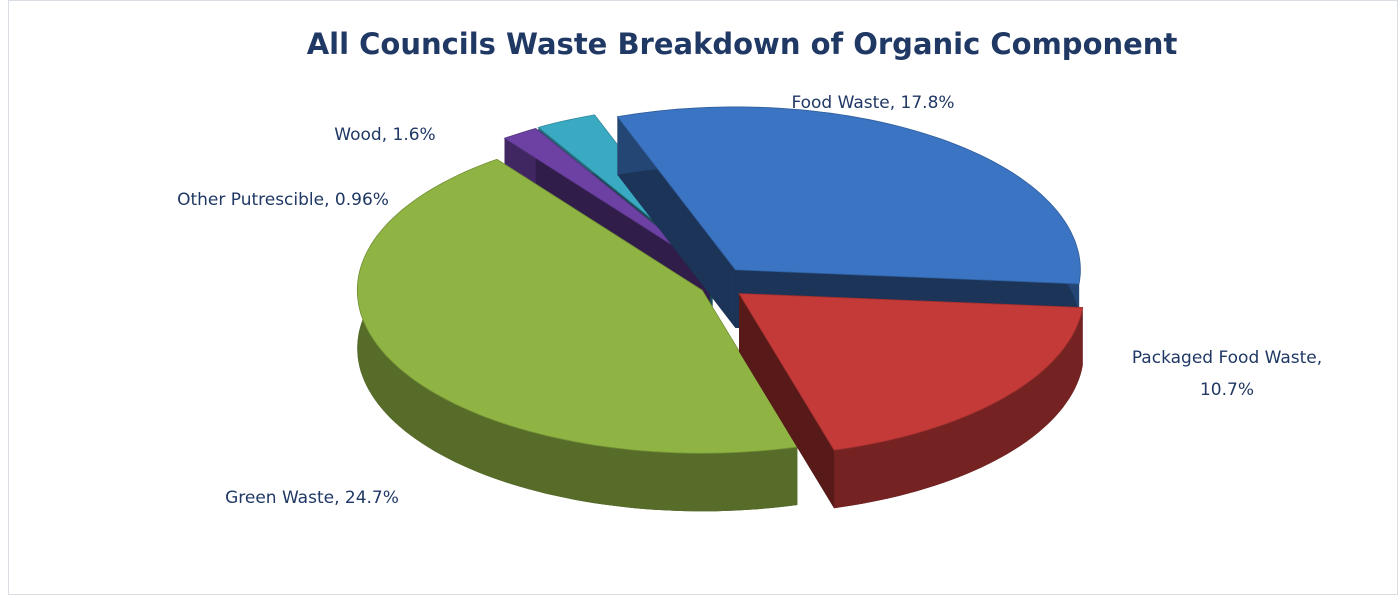 Image resolution: width=1399 pixels, height=595 pixels. I want to click on data-label: Other Putrescible, 0.96%, so click(283, 200).